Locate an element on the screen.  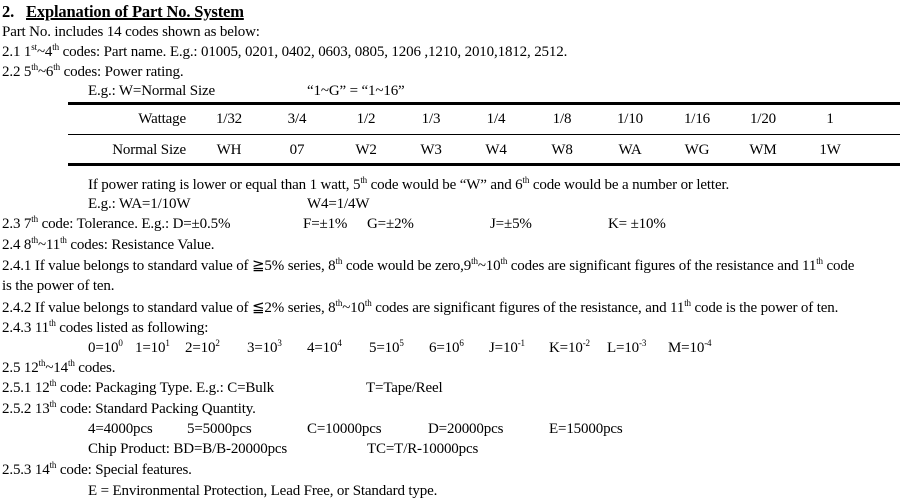
superscript: -3 is located at coordinates (643, 343).